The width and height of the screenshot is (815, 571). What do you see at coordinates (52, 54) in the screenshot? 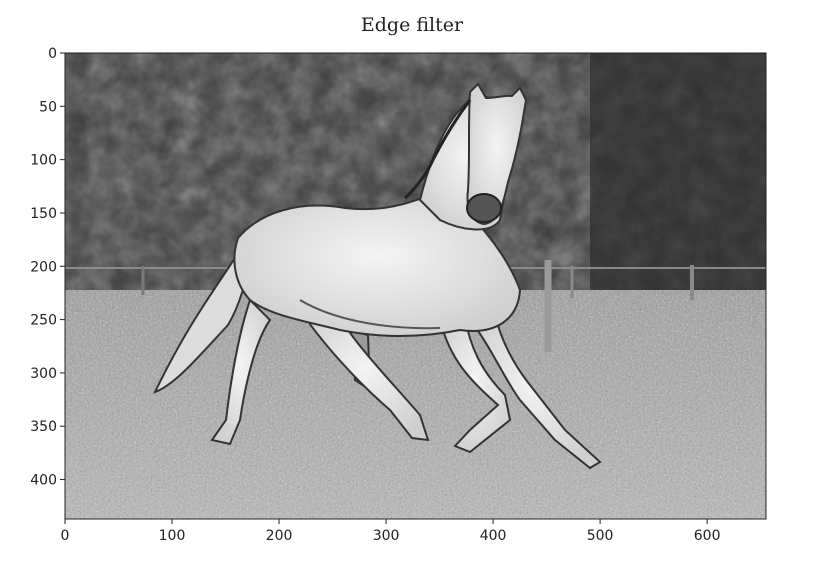
I see `y-tick-label: 0` at bounding box center [52, 54].